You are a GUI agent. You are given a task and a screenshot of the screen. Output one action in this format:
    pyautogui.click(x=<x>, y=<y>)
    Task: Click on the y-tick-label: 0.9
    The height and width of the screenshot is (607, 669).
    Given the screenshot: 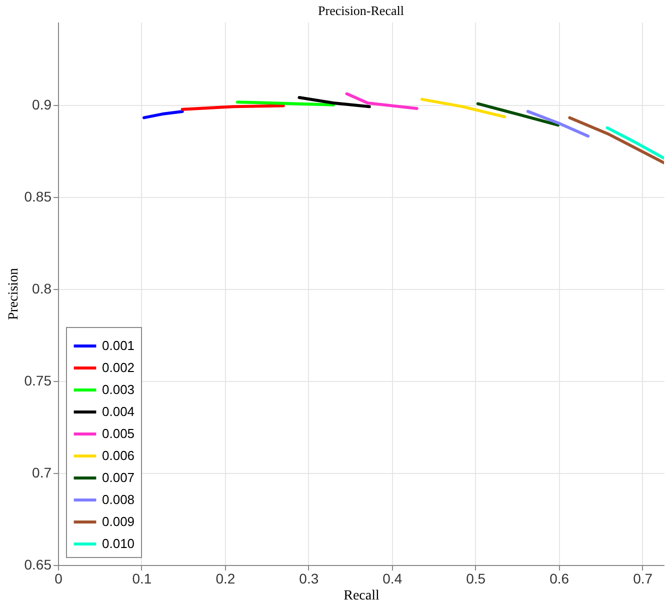 What is the action you would take?
    pyautogui.click(x=42, y=104)
    